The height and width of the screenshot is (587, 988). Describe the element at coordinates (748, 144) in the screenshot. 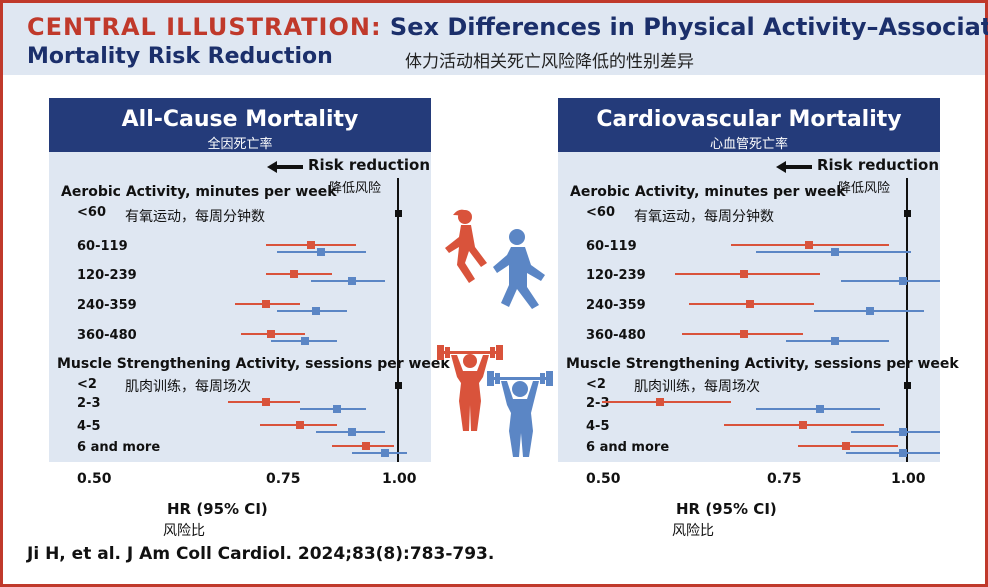

I see `panel-title-zh: 心血管死亡率` at that location.